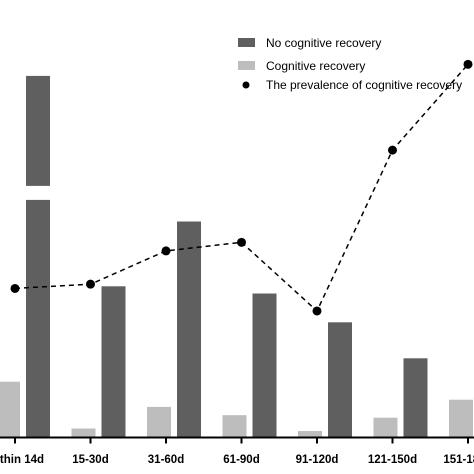 The width and height of the screenshot is (474, 474). Describe the element at coordinates (166, 460) in the screenshot. I see `x-tick-label: 31-60d` at that location.